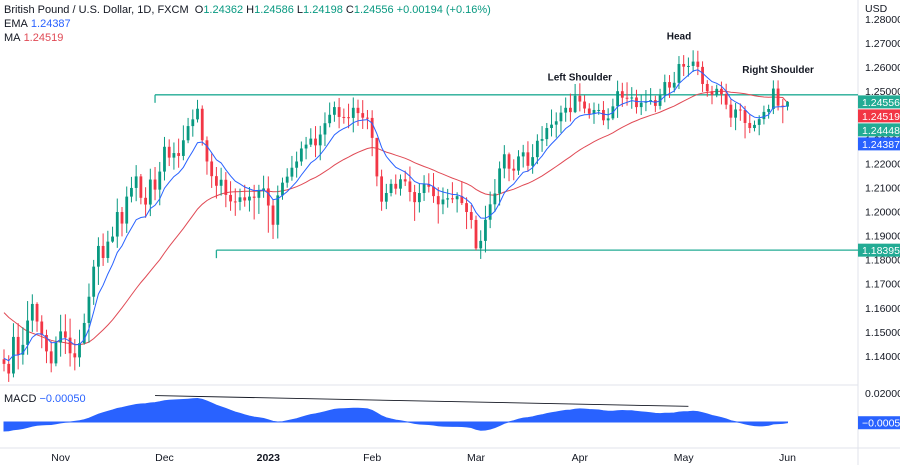 This screenshot has height=470, width=900. Describe the element at coordinates (881, 131) in the screenshot. I see `price-tag-label: 1.24448` at that location.